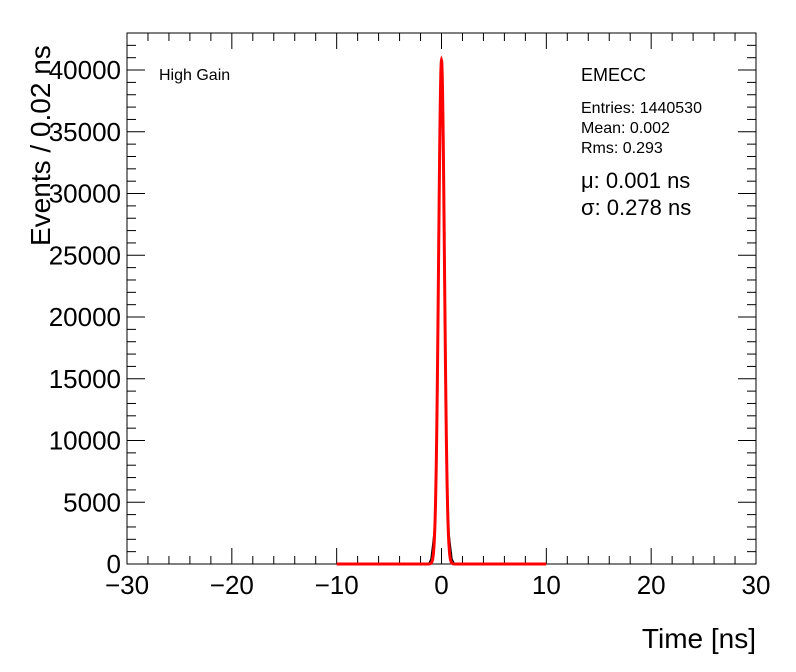 The image size is (796, 672). I want to click on y-tick-label: 0, so click(114, 564).